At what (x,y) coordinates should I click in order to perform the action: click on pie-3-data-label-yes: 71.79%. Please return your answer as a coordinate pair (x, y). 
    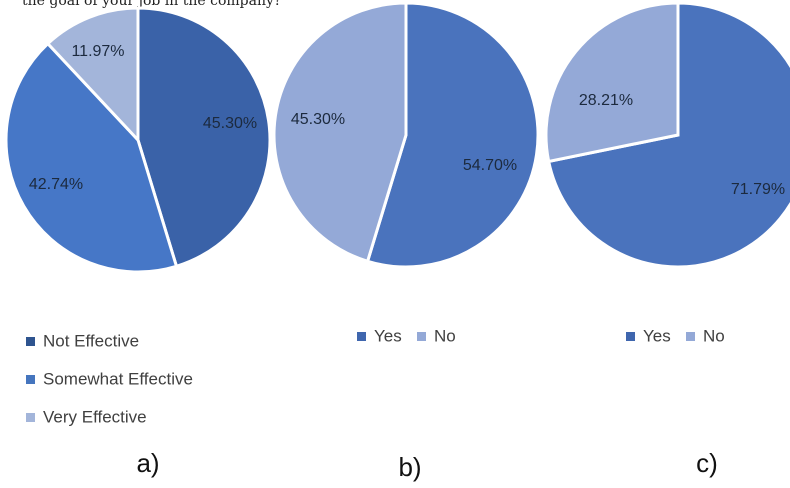
    Looking at the image, I should click on (758, 189).